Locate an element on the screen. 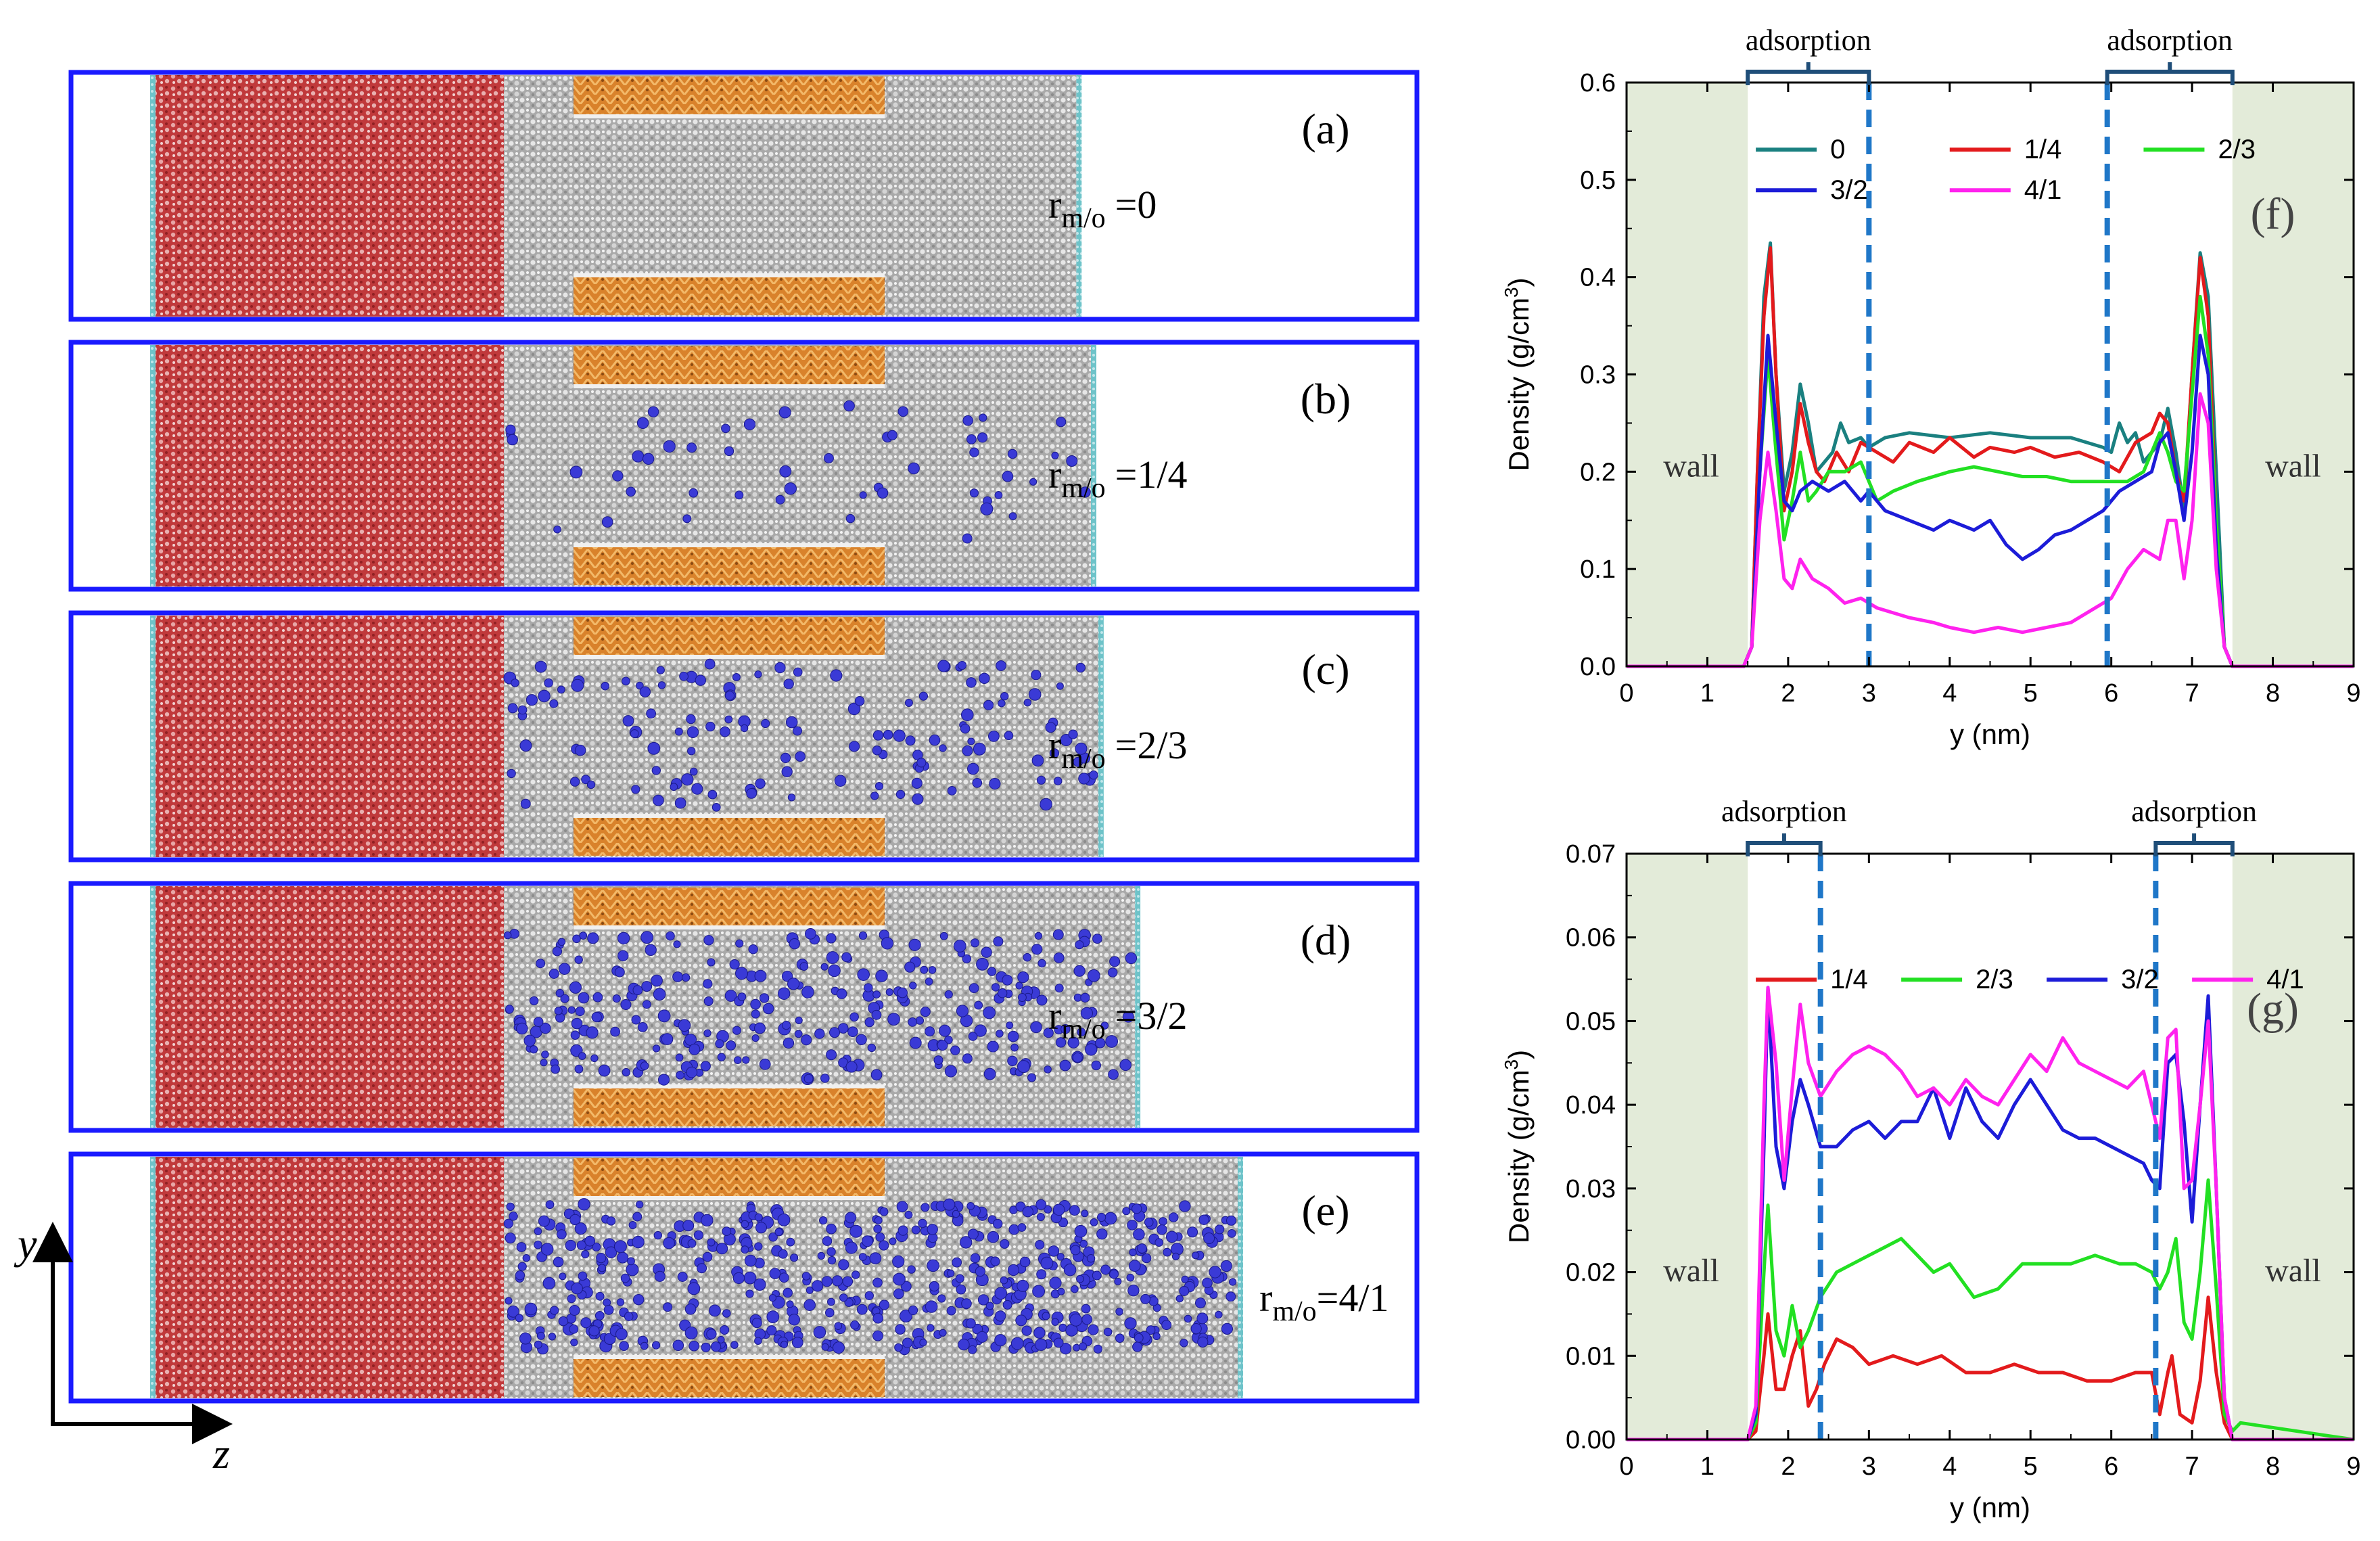  y-label-sup: 3 is located at coordinates (1512, 292).